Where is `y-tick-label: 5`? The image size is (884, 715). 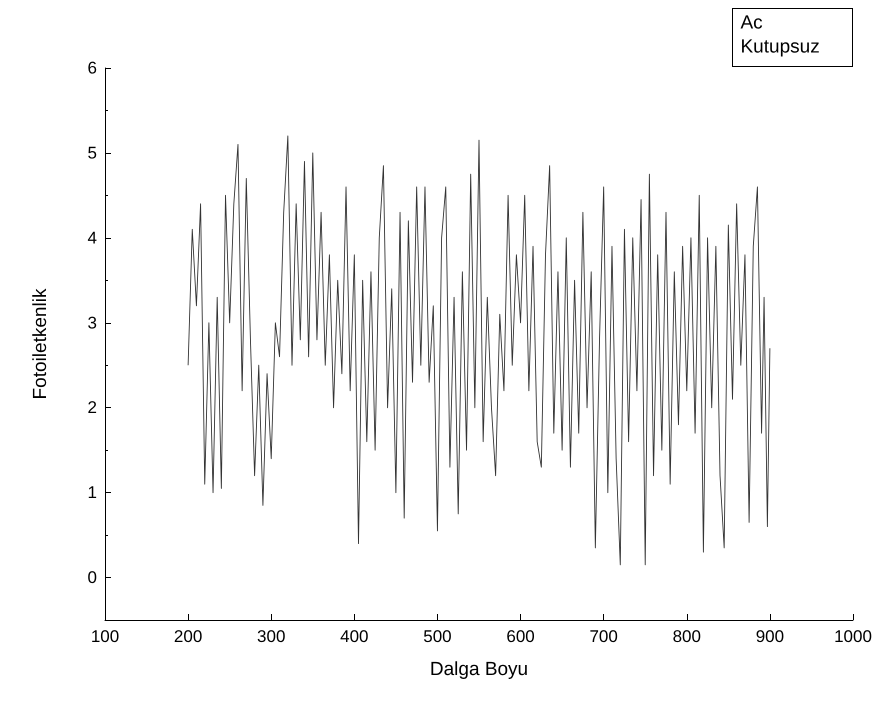
y-tick-label: 5 is located at coordinates (92, 152).